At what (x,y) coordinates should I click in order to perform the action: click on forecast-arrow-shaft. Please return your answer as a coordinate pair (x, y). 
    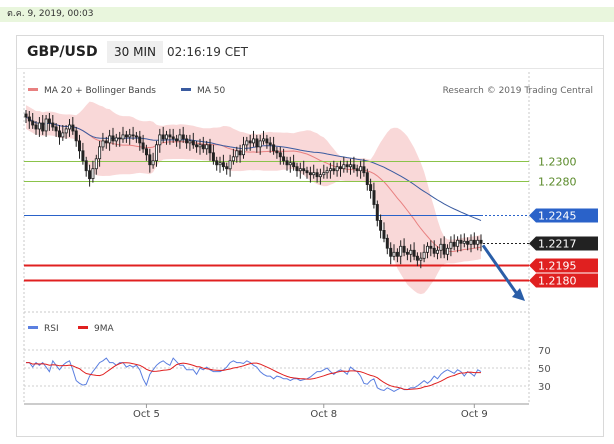
    Looking at the image, I should click on (500, 269).